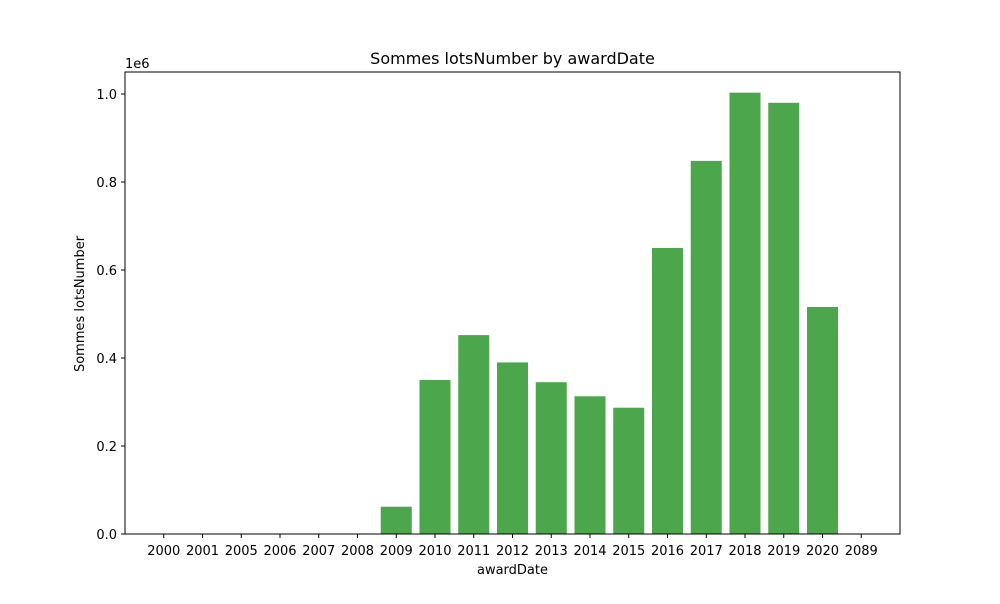 Image resolution: width=1000 pixels, height=604 pixels. What do you see at coordinates (861, 551) in the screenshot?
I see `x-tick-label-2089: 2089` at bounding box center [861, 551].